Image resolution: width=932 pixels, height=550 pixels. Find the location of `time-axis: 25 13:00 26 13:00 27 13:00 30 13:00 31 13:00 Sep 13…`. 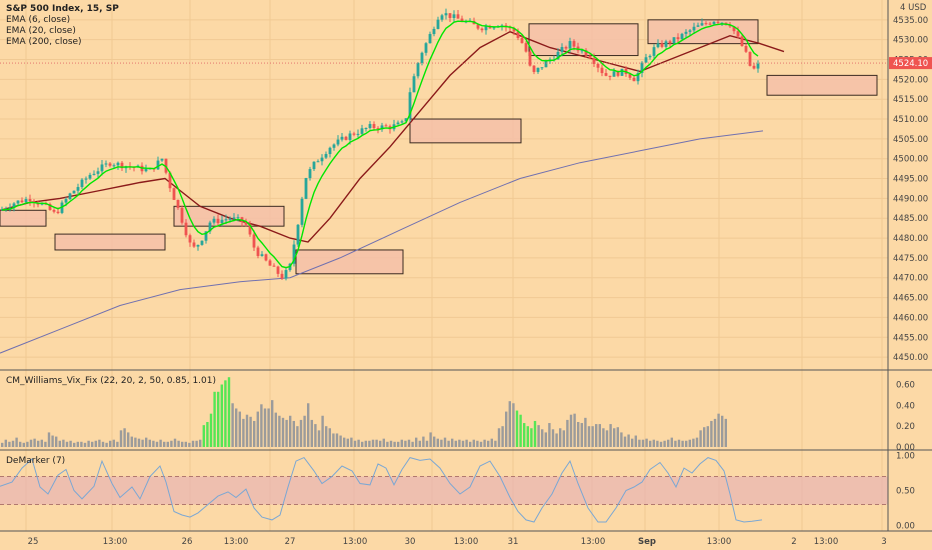

time-axis: 25 13:00 26 13:00 27 13:00 30 13:00 31 13:00 Sep 13… is located at coordinates (457, 542).